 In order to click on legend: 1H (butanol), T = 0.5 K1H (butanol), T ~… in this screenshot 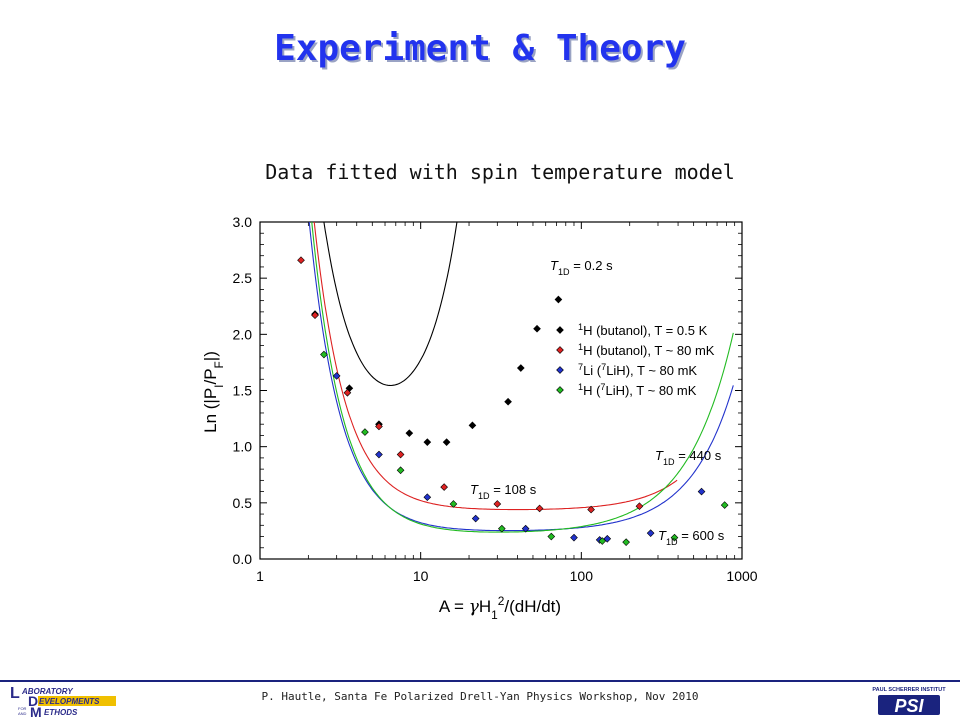, I will do `click(635, 360)`.